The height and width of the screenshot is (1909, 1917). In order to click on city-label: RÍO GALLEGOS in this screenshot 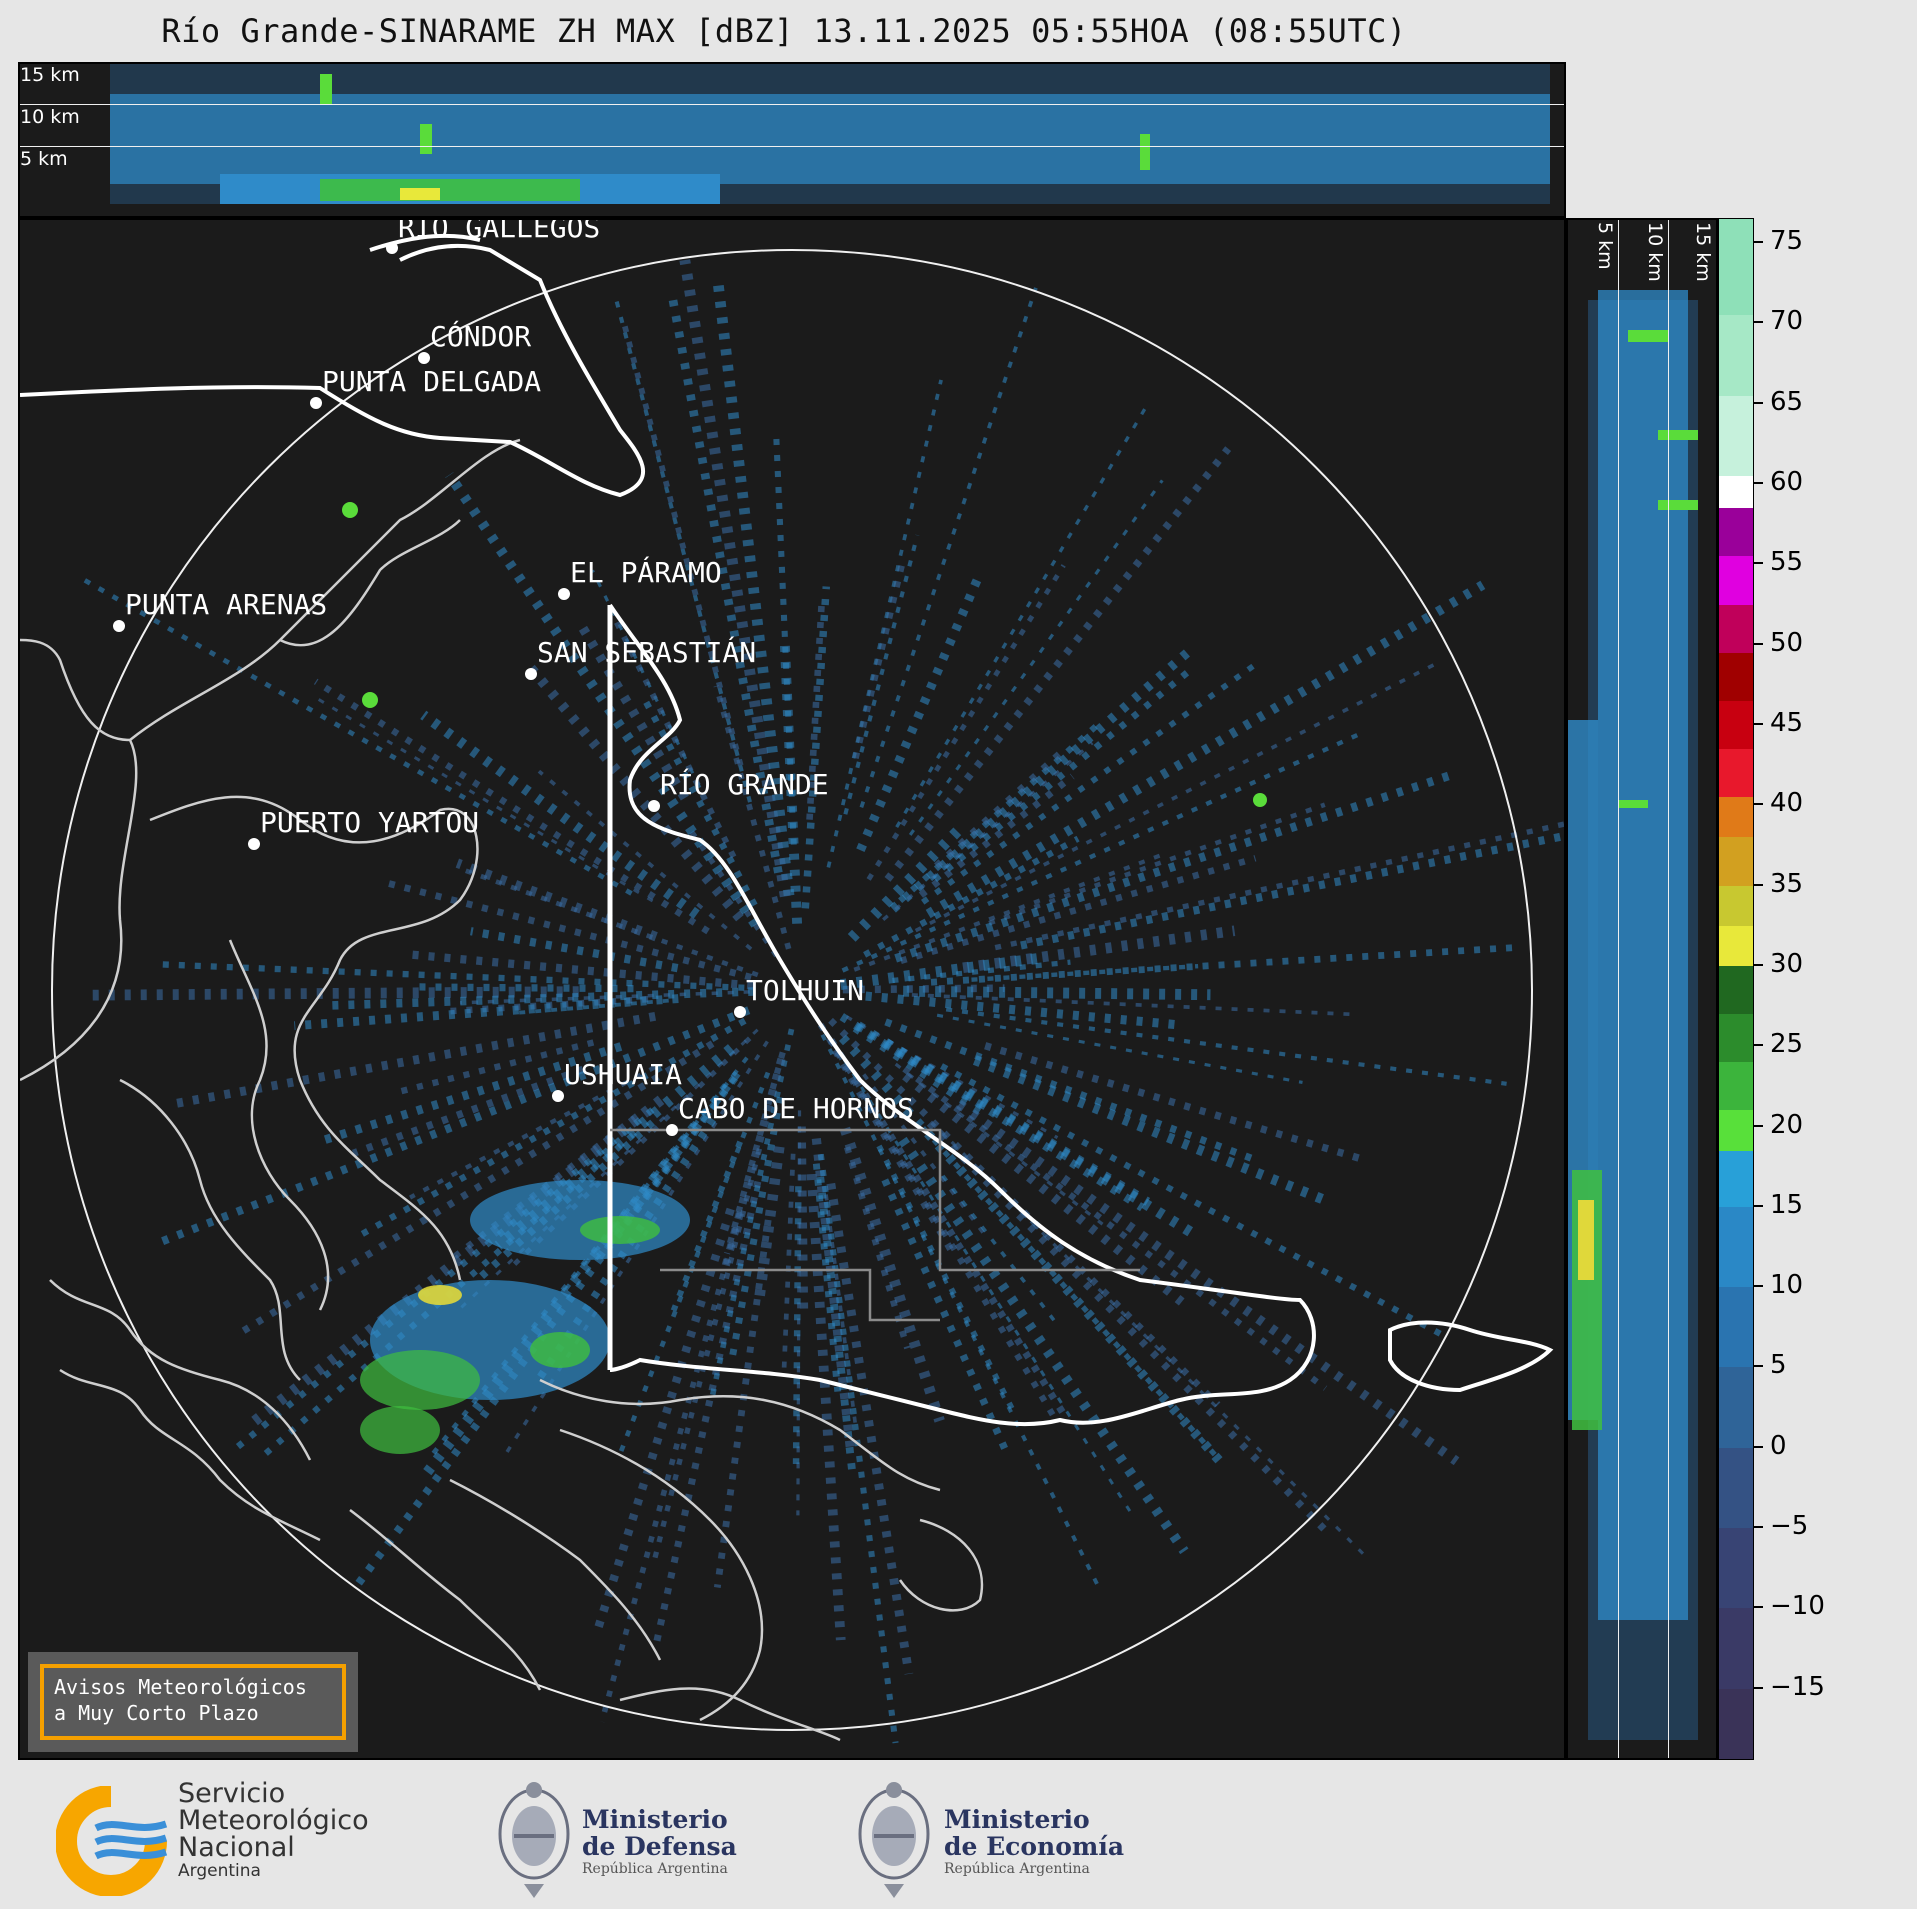, I will do `click(499, 232)`.